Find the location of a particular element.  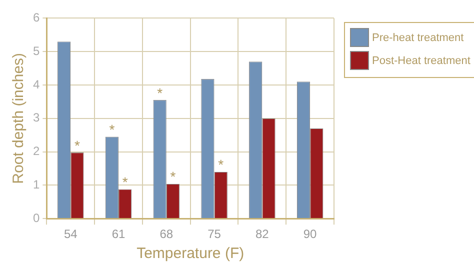

x-tick-label: 90 is located at coordinates (310, 234).